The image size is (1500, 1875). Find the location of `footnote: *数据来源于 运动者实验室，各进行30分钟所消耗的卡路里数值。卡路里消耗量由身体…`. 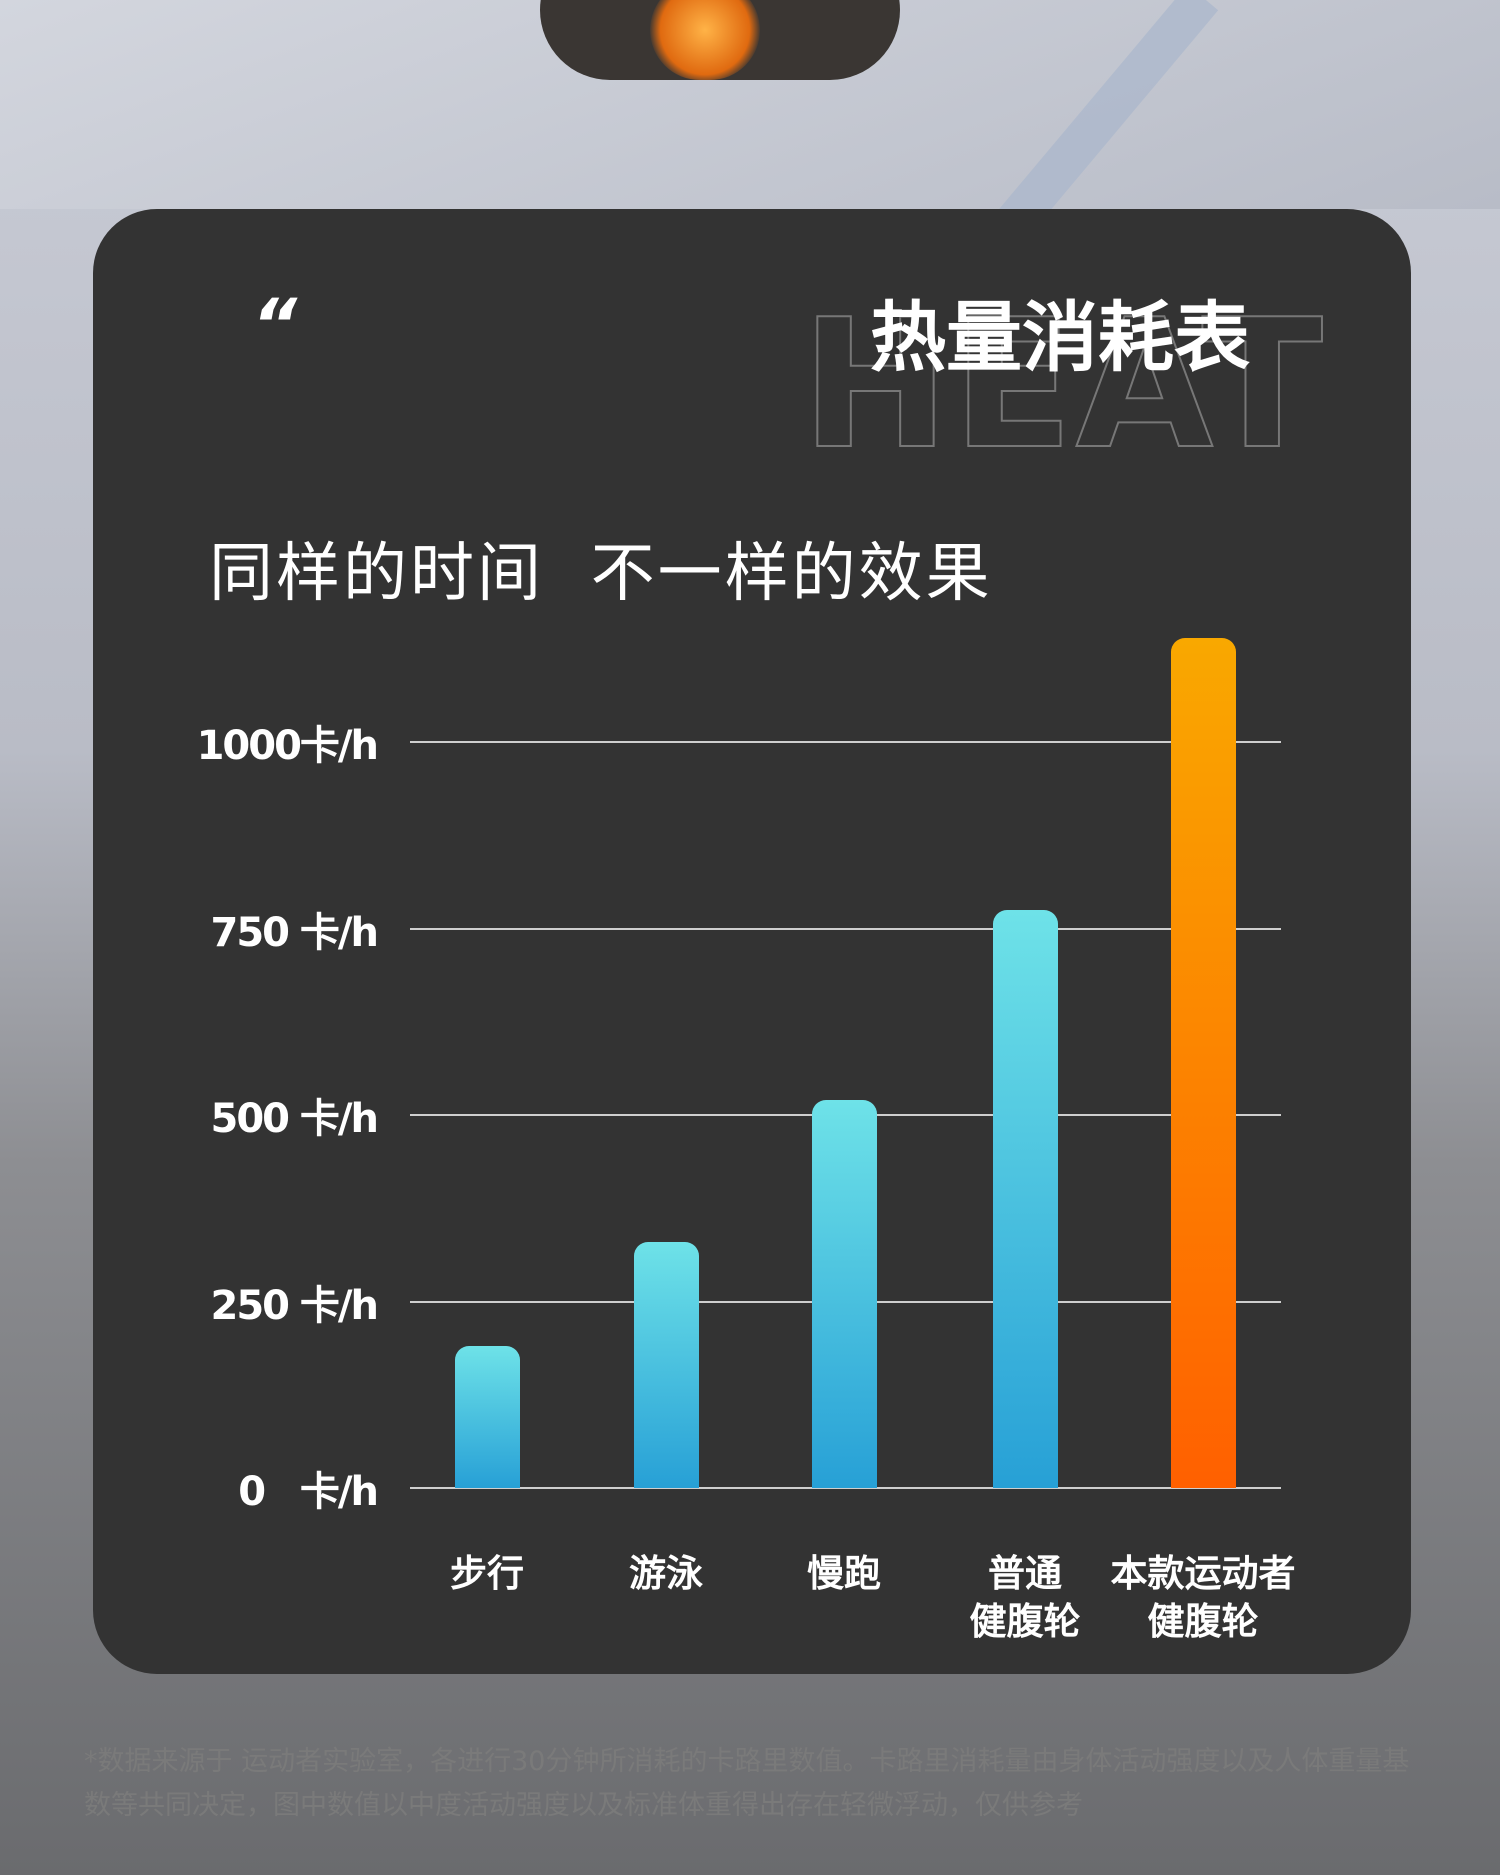

footnote: *数据来源于 运动者实验室，各进行30分钟所消耗的卡路里数值。卡路里消耗量由身体… is located at coordinates (747, 1783).